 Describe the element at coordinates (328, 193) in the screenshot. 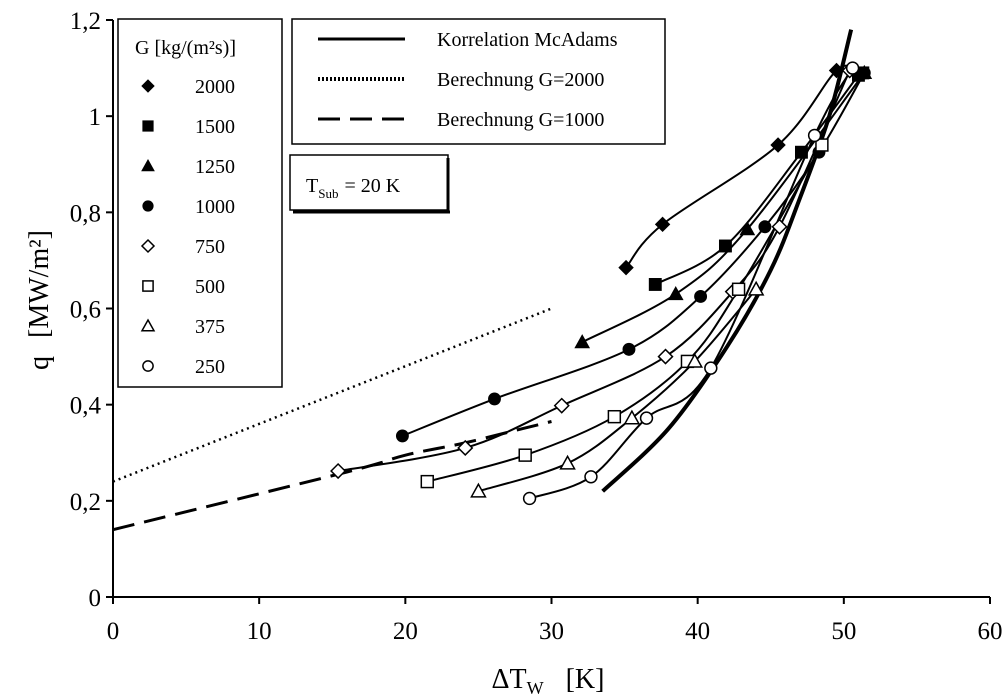

I see `tsub-sub: Sub` at that location.